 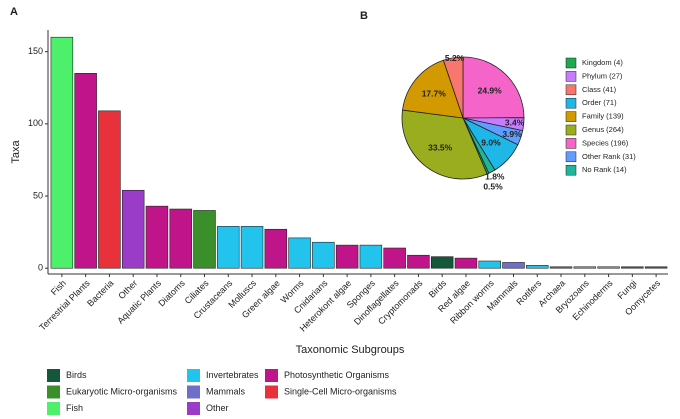 I want to click on pie-value-label: 3.9%, so click(x=512, y=134).